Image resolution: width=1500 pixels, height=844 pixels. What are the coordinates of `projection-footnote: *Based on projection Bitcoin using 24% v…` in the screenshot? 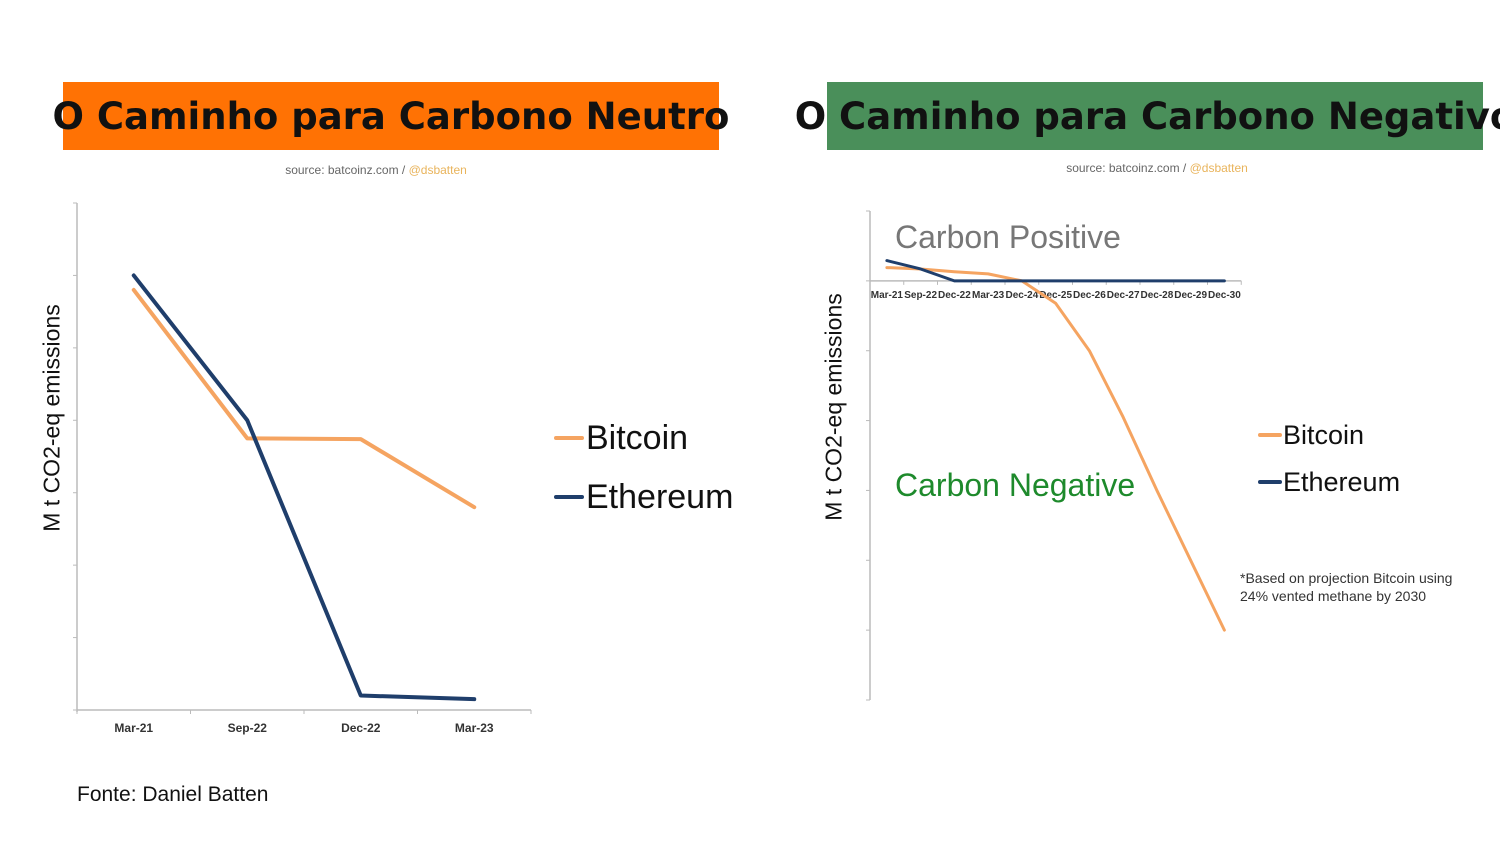 It's located at (1346, 587).